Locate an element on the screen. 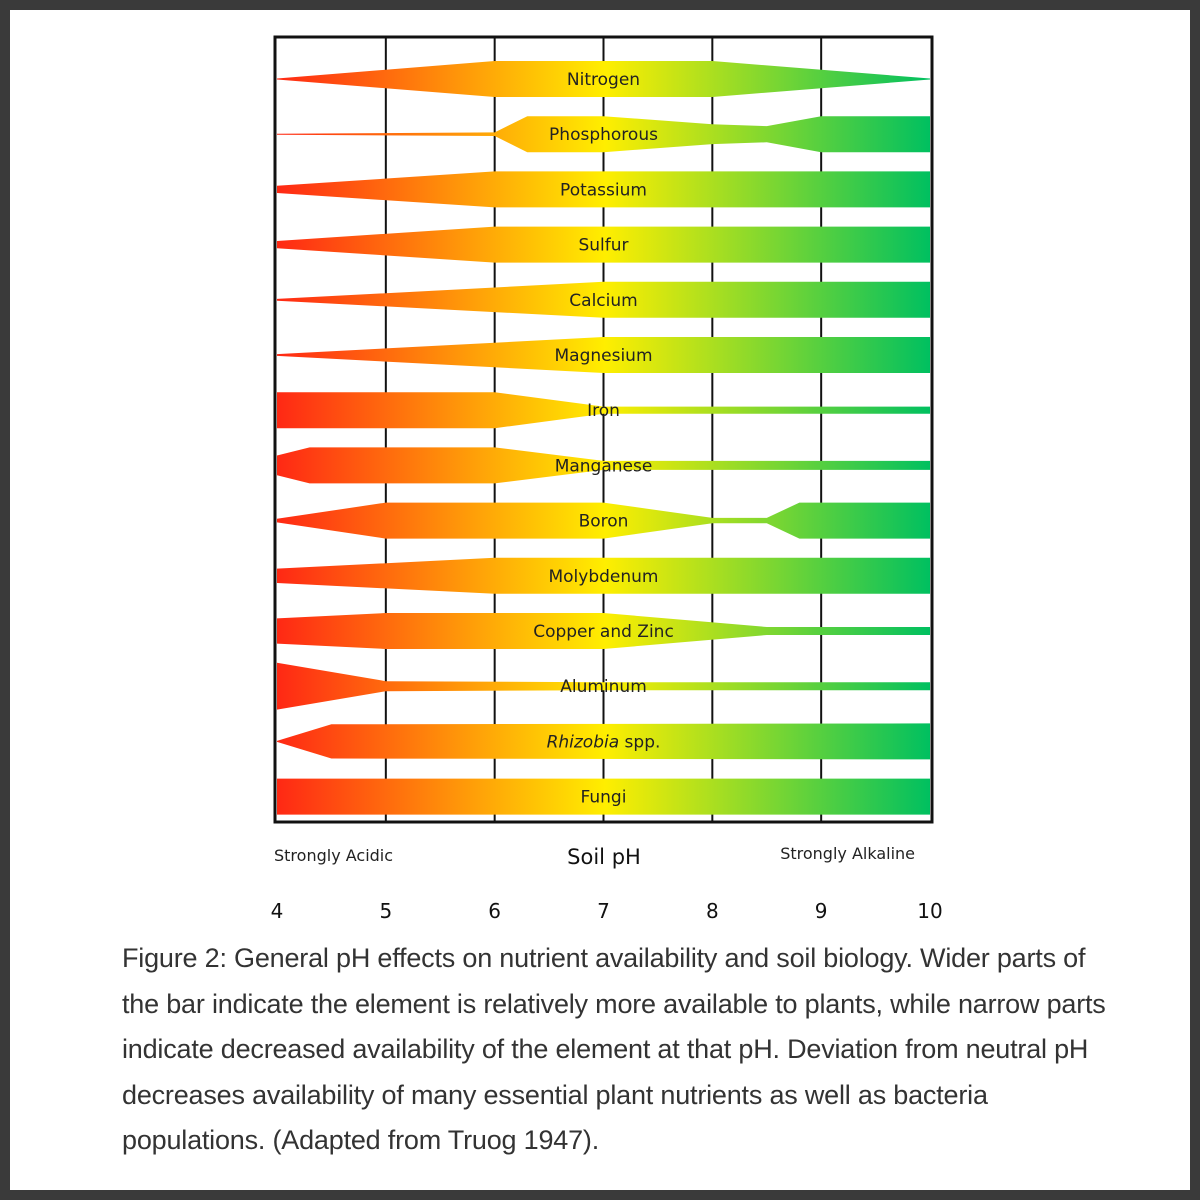 Image resolution: width=1200 pixels, height=1200 pixels. x-tick-7: 7 is located at coordinates (603, 911).